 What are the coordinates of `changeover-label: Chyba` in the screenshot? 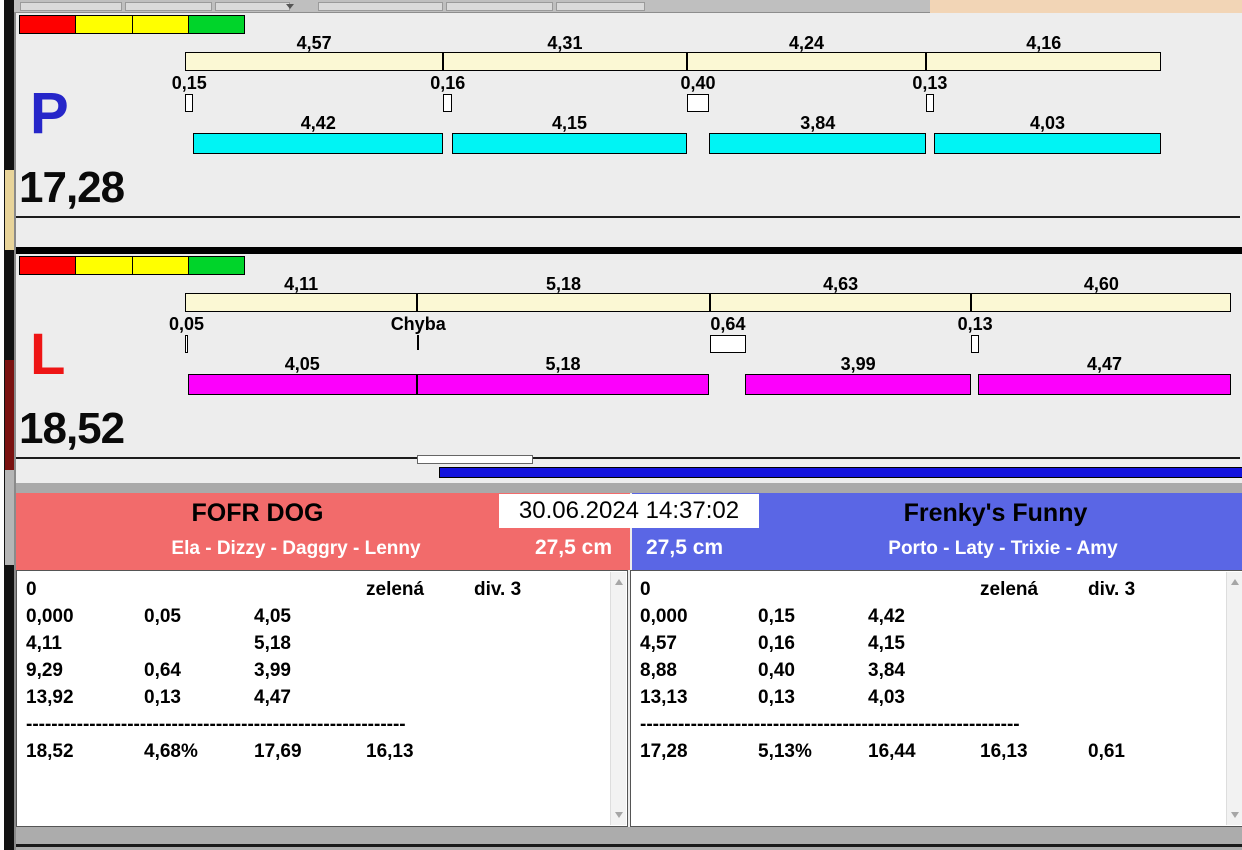 It's located at (418, 324).